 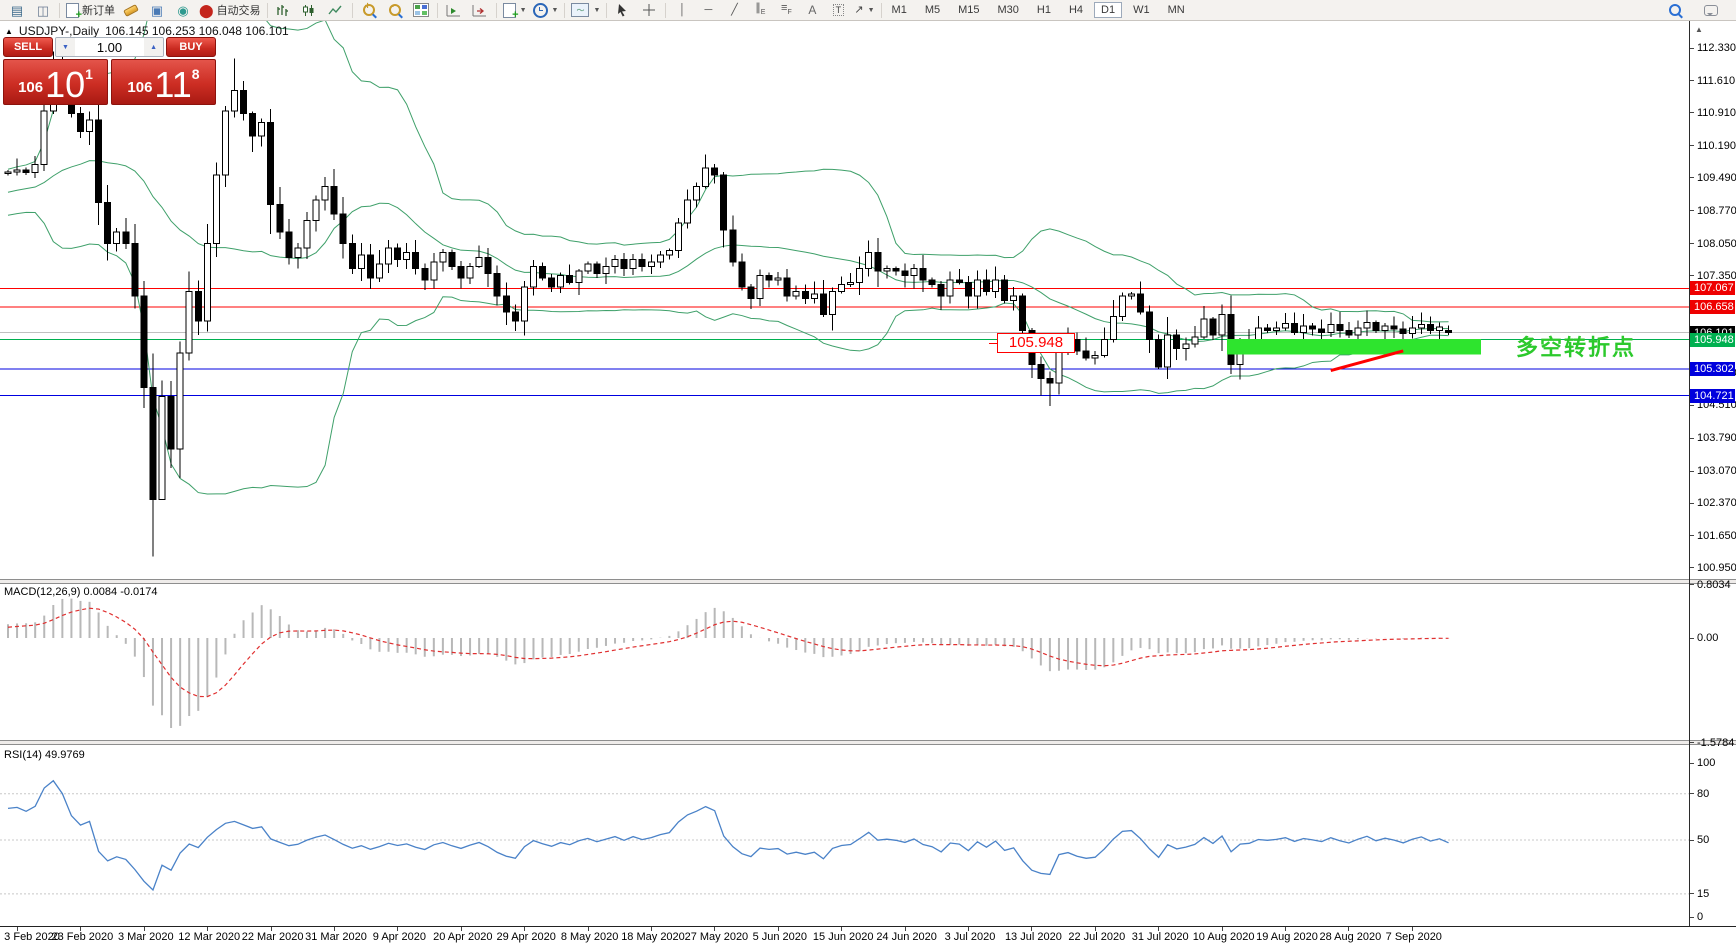 I want to click on bar-chart-button, so click(x=284, y=10).